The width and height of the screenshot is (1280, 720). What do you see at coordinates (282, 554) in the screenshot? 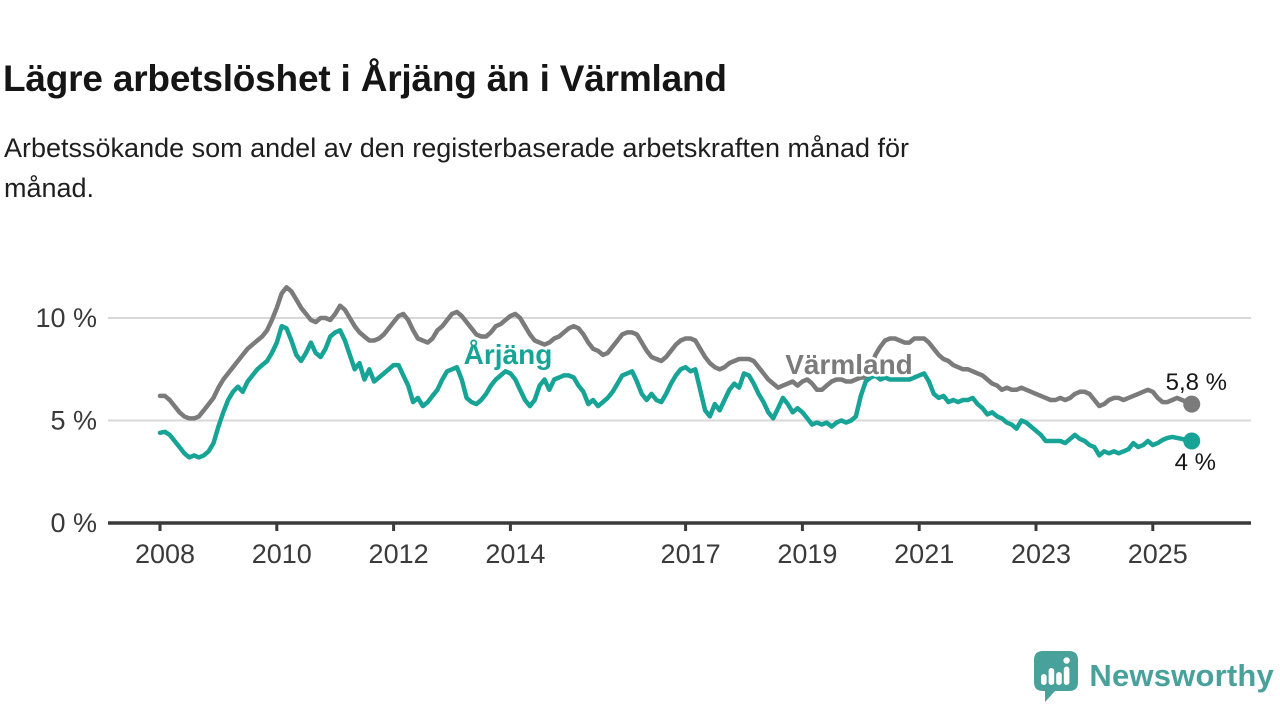
I see `x-axis-label-2010: 2010` at bounding box center [282, 554].